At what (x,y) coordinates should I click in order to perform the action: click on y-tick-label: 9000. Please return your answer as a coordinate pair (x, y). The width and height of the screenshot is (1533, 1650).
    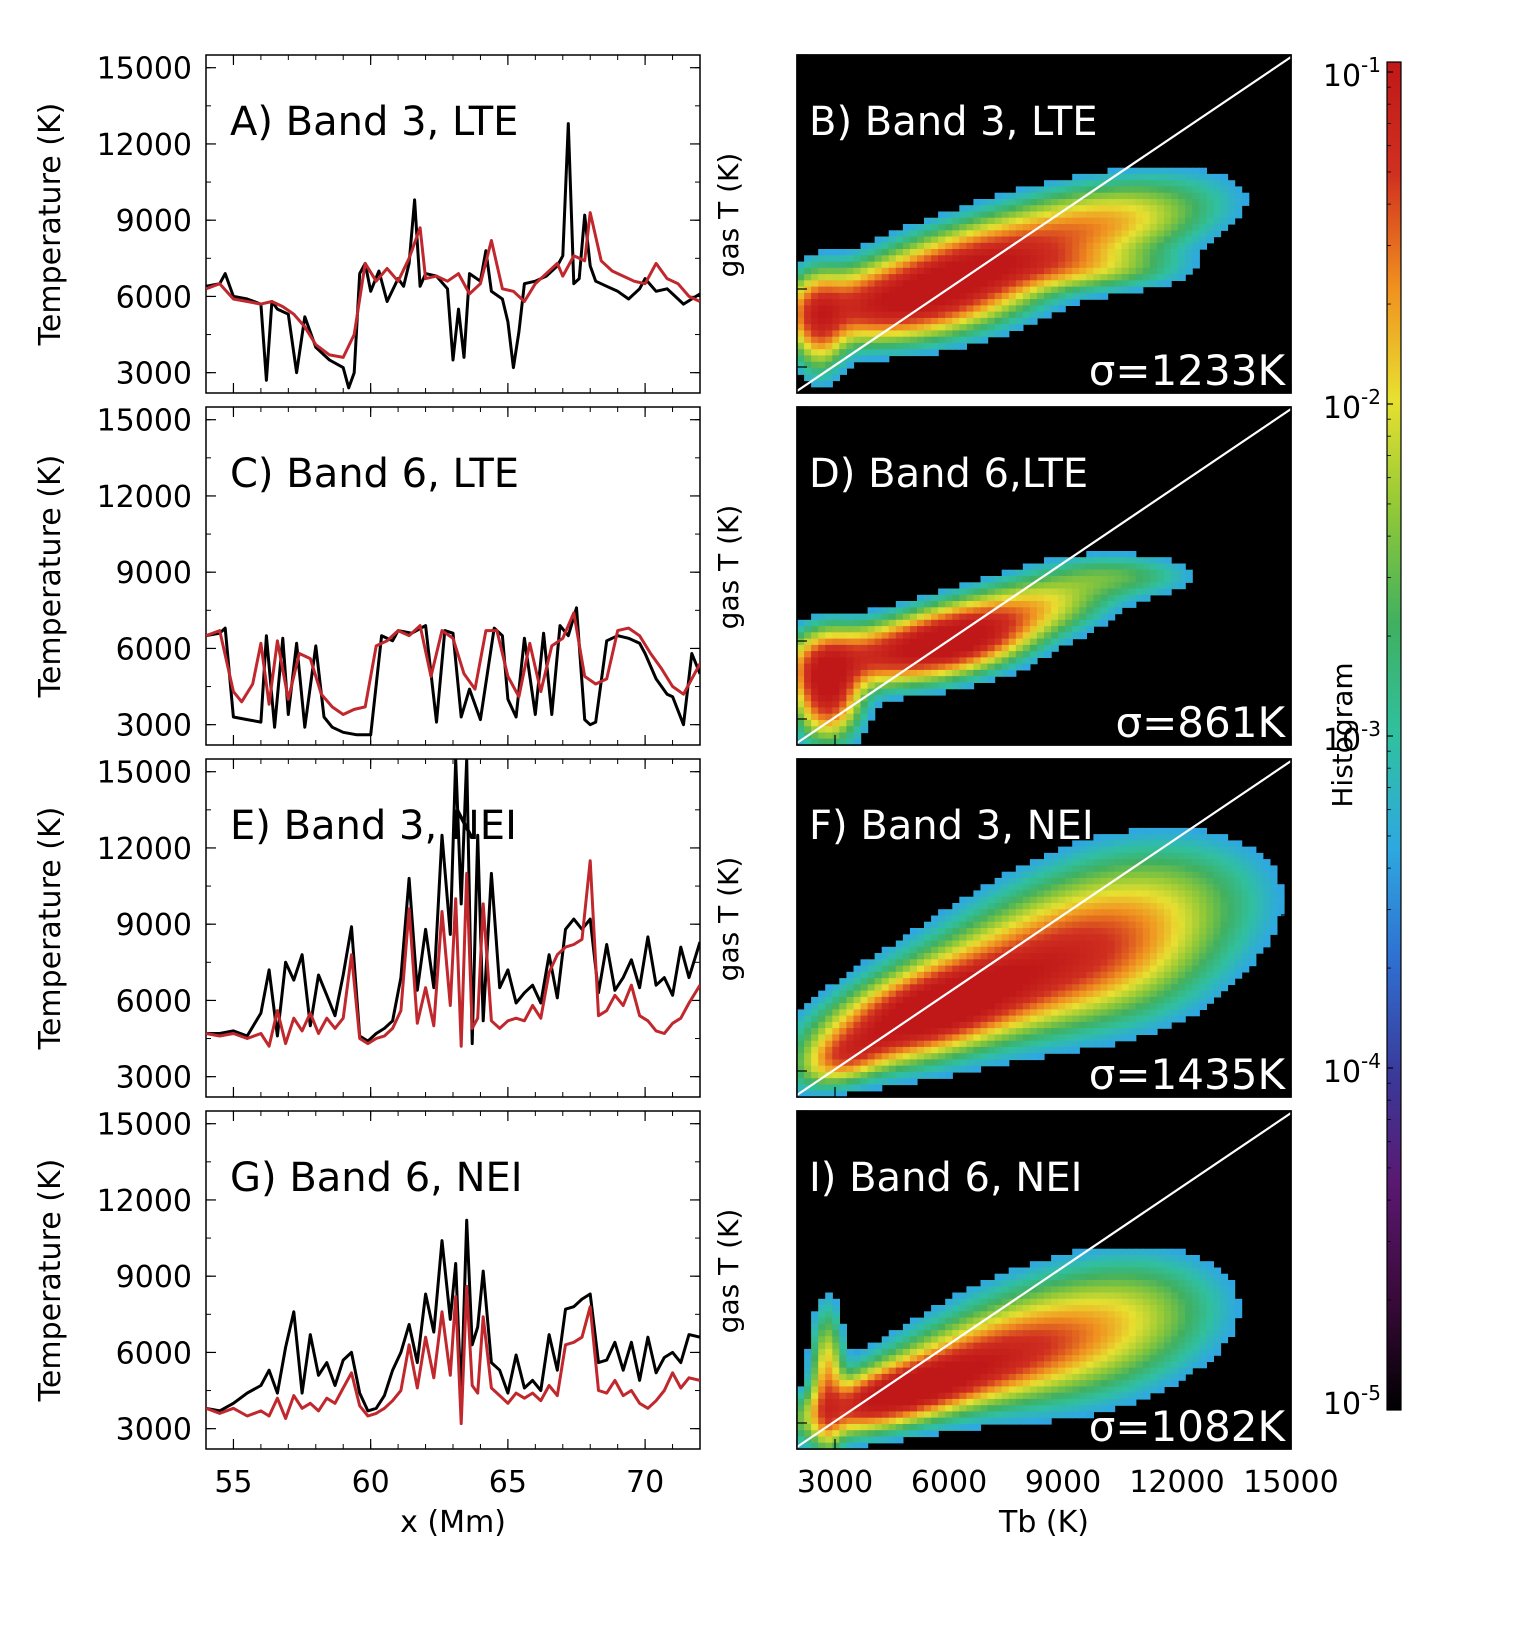
    Looking at the image, I should click on (154, 1277).